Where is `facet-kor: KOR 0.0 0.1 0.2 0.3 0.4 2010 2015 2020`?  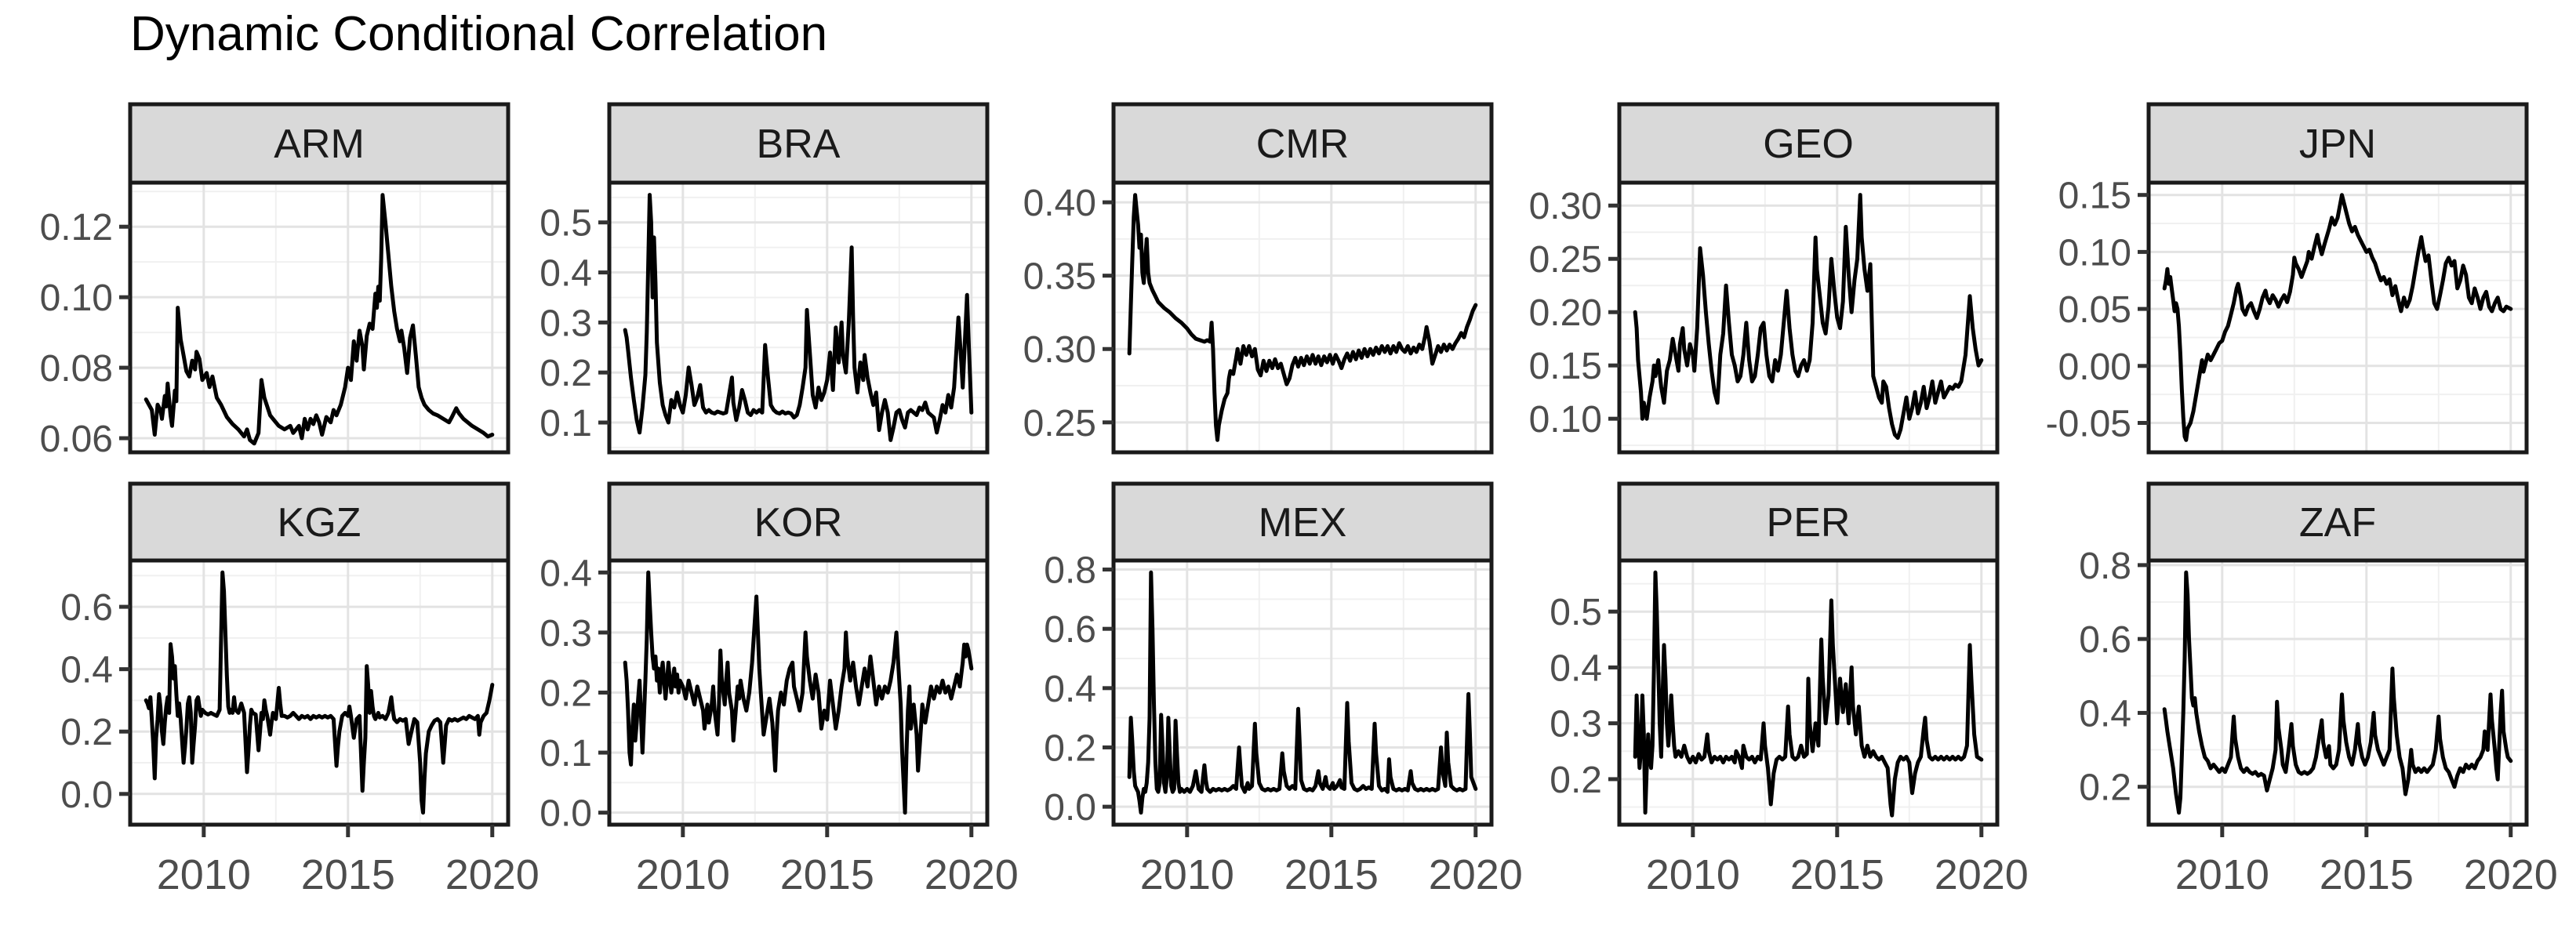 facet-kor: KOR 0.0 0.1 0.2 0.3 0.4 2010 2015 2020 is located at coordinates (779, 689).